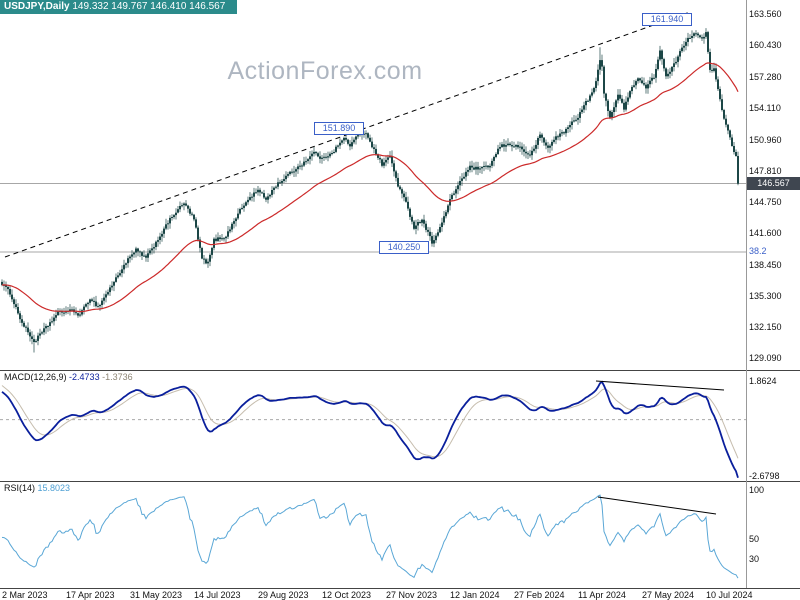 This screenshot has height=600, width=800. Describe the element at coordinates (90, 594) in the screenshot. I see `date-axis-label: 17 Apr 2023` at that location.